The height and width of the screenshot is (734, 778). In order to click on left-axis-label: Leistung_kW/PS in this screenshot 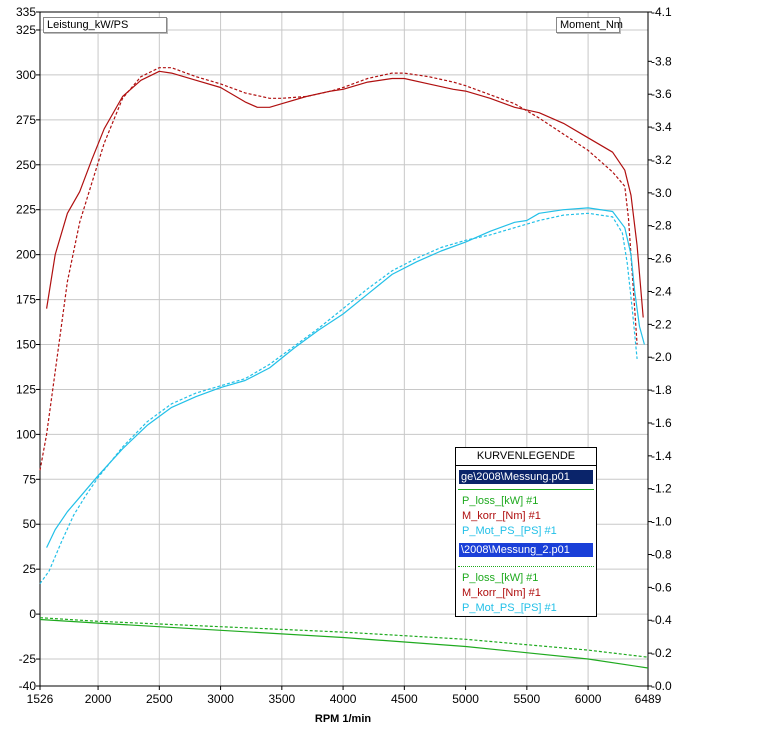, I will do `click(105, 25)`.